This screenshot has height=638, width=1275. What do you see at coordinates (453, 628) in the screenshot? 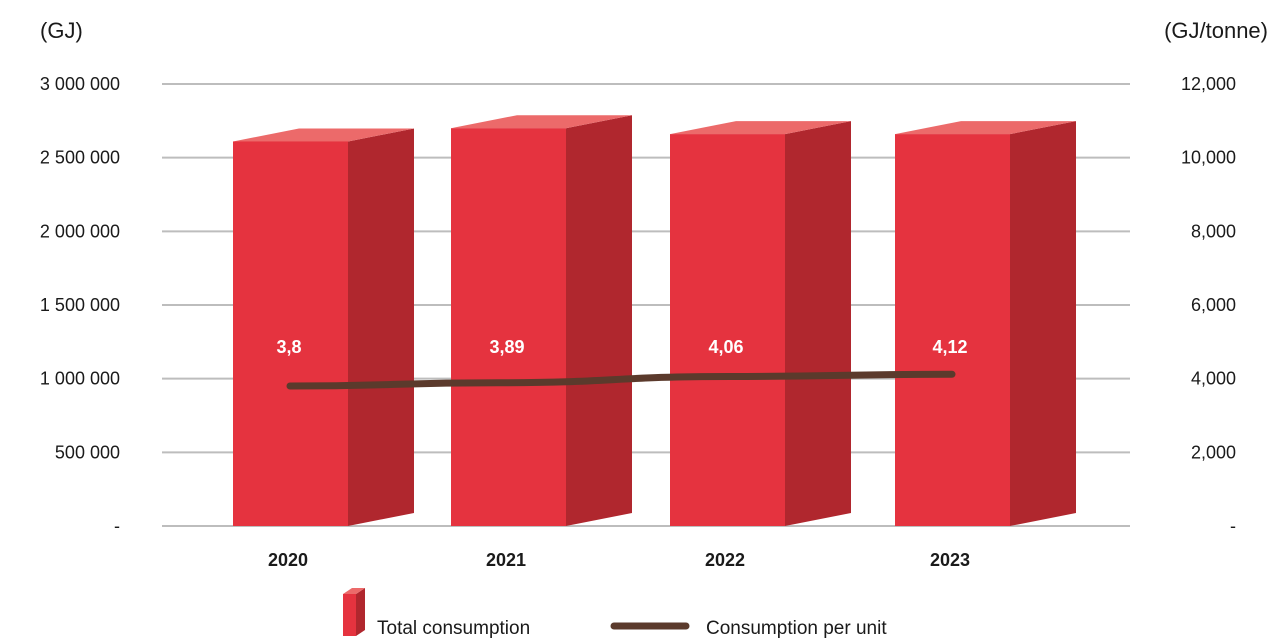
I see `legend-bar-label: Total consumption` at bounding box center [453, 628].